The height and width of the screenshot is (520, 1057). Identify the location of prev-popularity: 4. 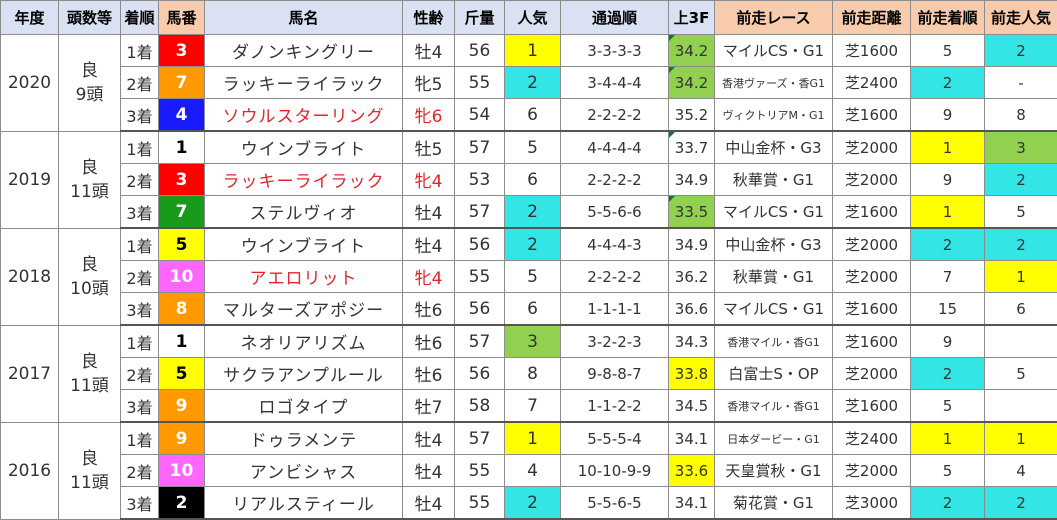
(1021, 471).